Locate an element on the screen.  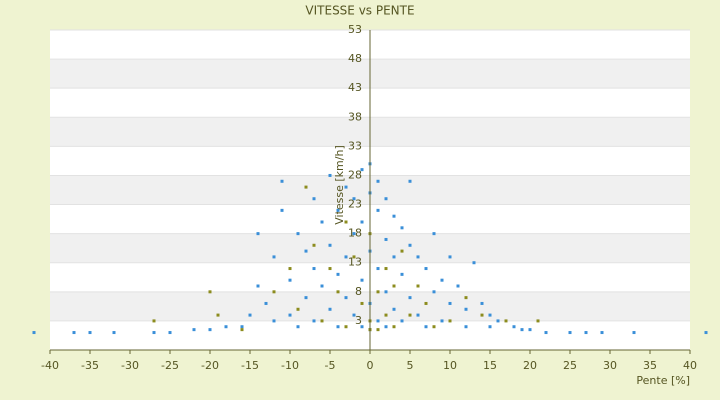
y-tick-label: 23 is located at coordinates (355, 204).